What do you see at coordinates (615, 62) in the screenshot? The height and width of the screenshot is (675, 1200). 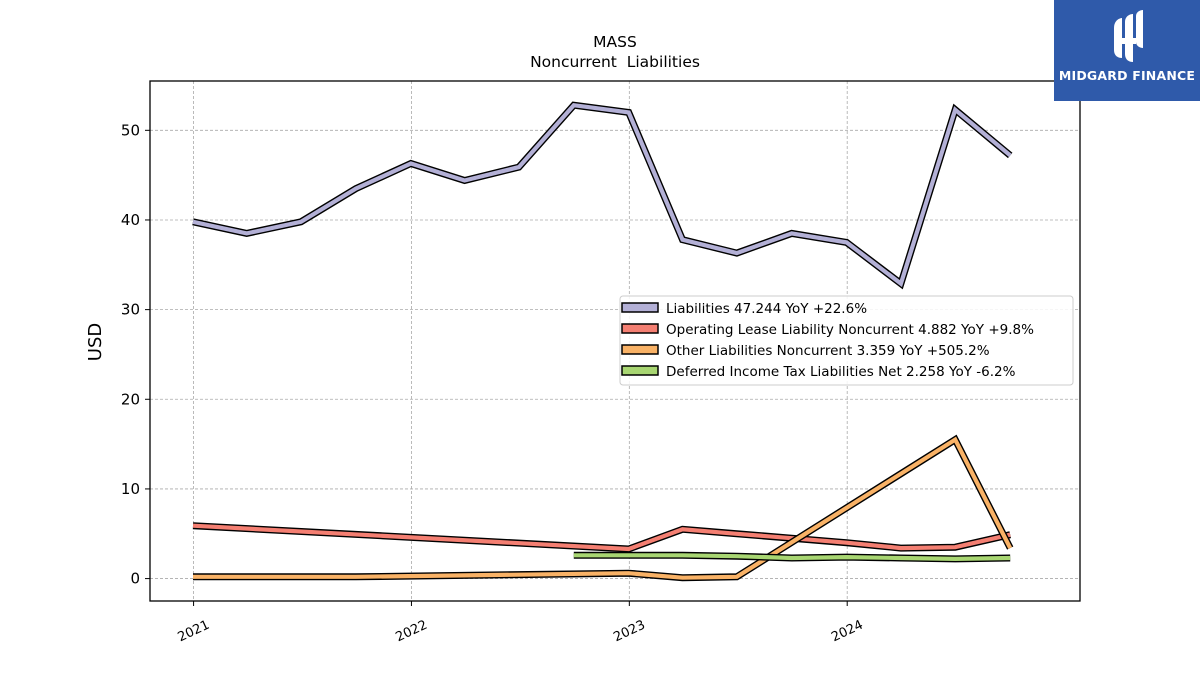 I see `chart-subtitle: Noncurrent Liabilities` at bounding box center [615, 62].